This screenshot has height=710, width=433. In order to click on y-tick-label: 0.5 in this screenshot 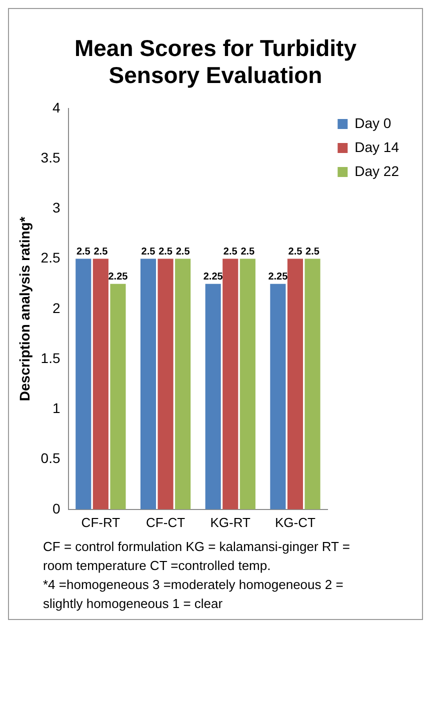, I will do `click(50, 458)`.